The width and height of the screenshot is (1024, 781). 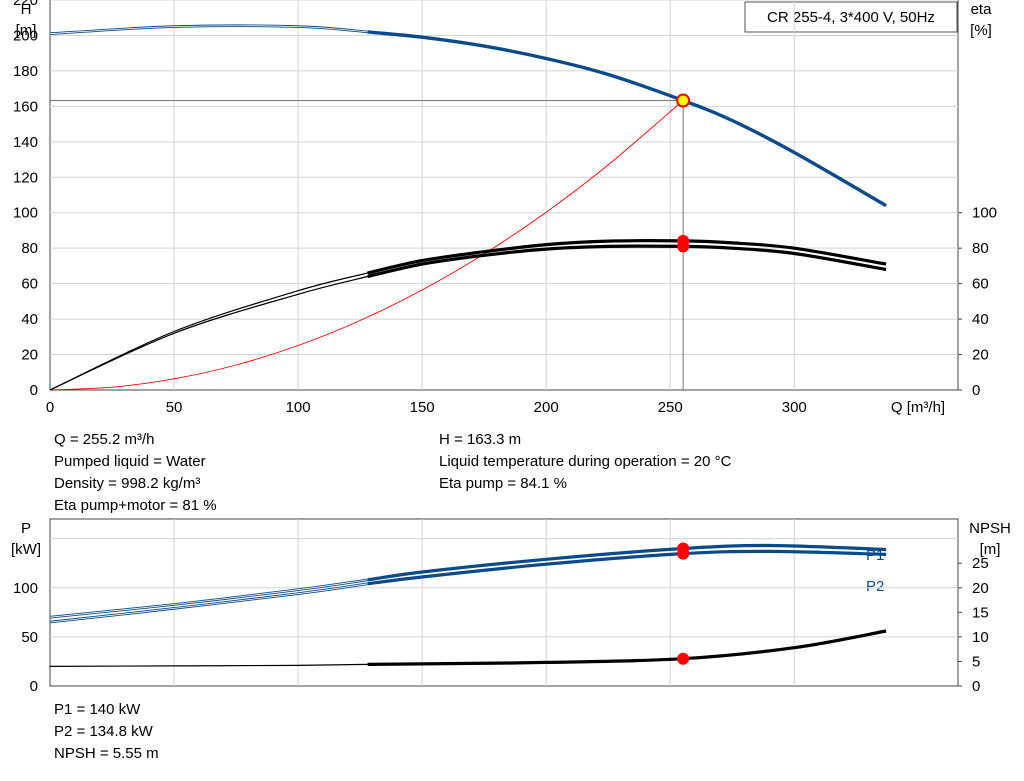 I want to click on info-p2: P2 = 134.8 kW, so click(x=103, y=731).